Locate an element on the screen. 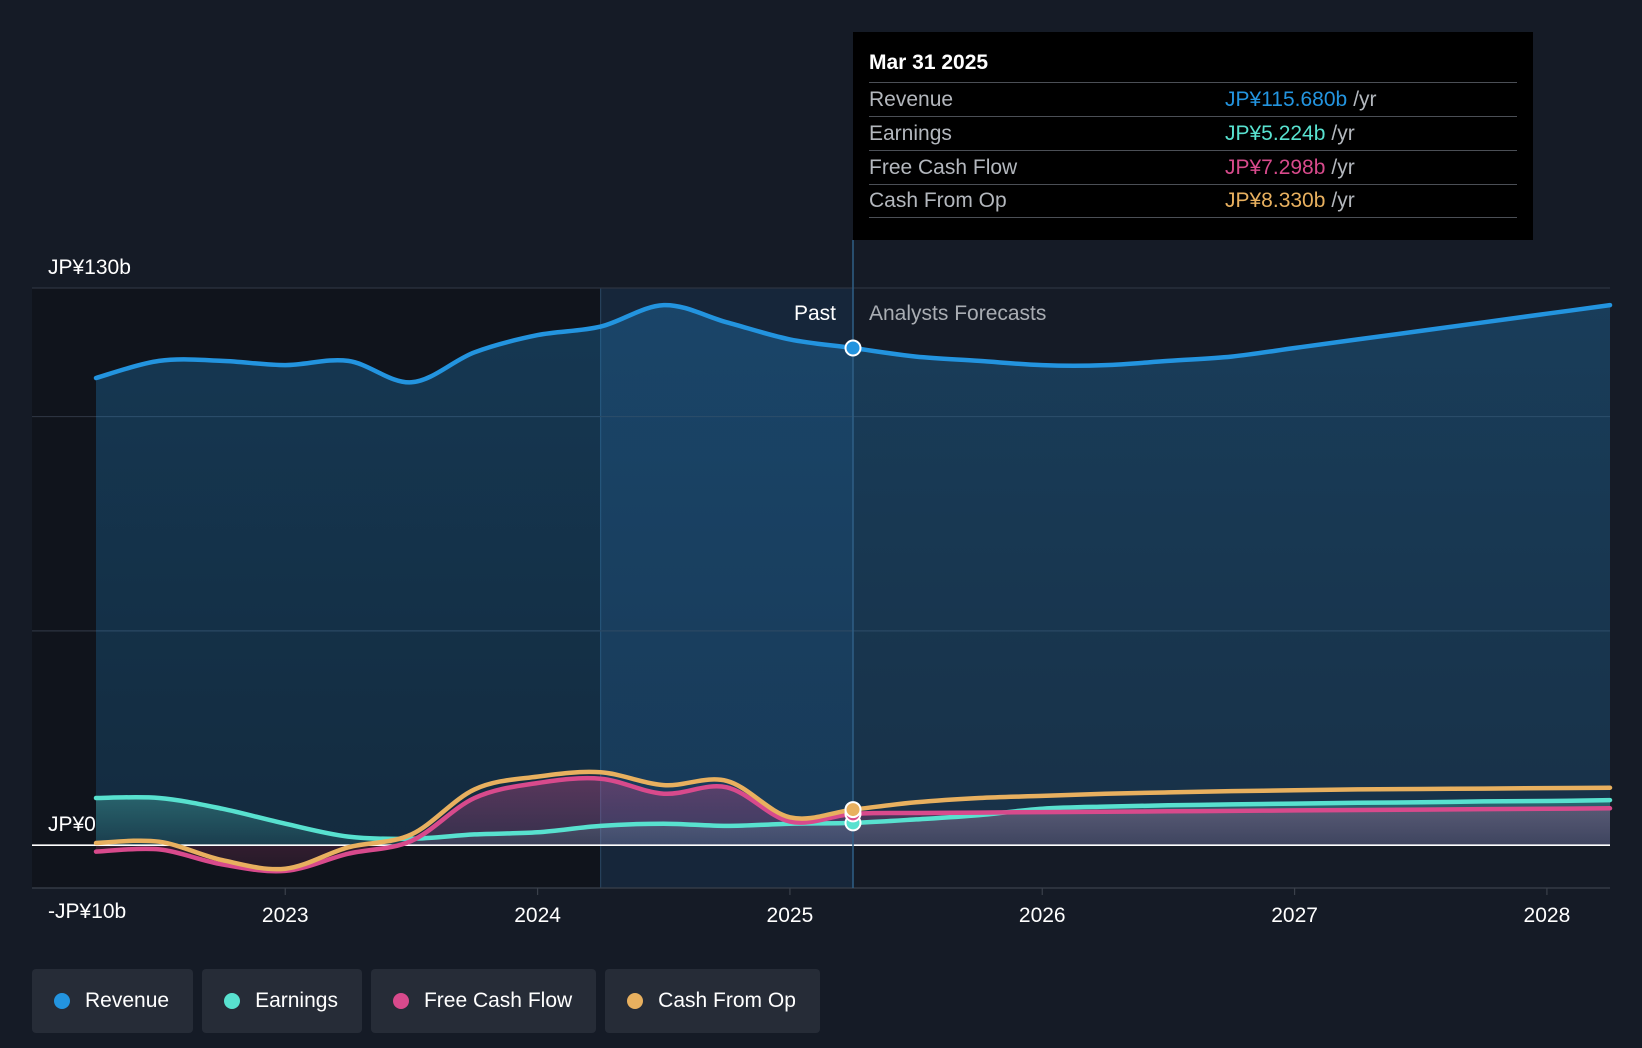 This screenshot has height=1048, width=1642. x-tick-label: 2027 is located at coordinates (1294, 915).